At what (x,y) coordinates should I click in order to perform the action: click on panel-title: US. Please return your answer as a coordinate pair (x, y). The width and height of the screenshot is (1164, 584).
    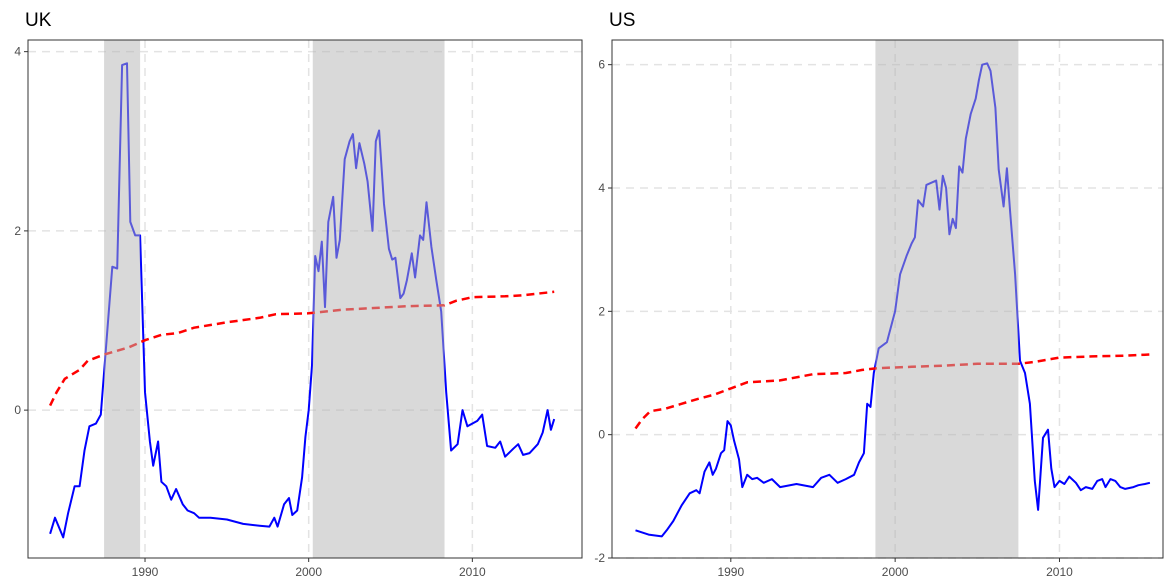
    Looking at the image, I should click on (622, 20).